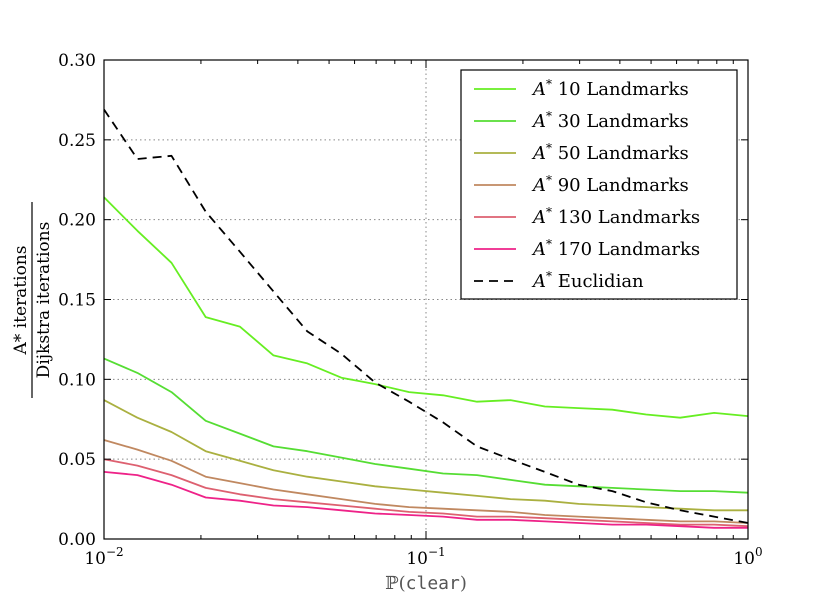 This screenshot has width=830, height=598. I want to click on y-tick-label: 0.00, so click(77, 540).